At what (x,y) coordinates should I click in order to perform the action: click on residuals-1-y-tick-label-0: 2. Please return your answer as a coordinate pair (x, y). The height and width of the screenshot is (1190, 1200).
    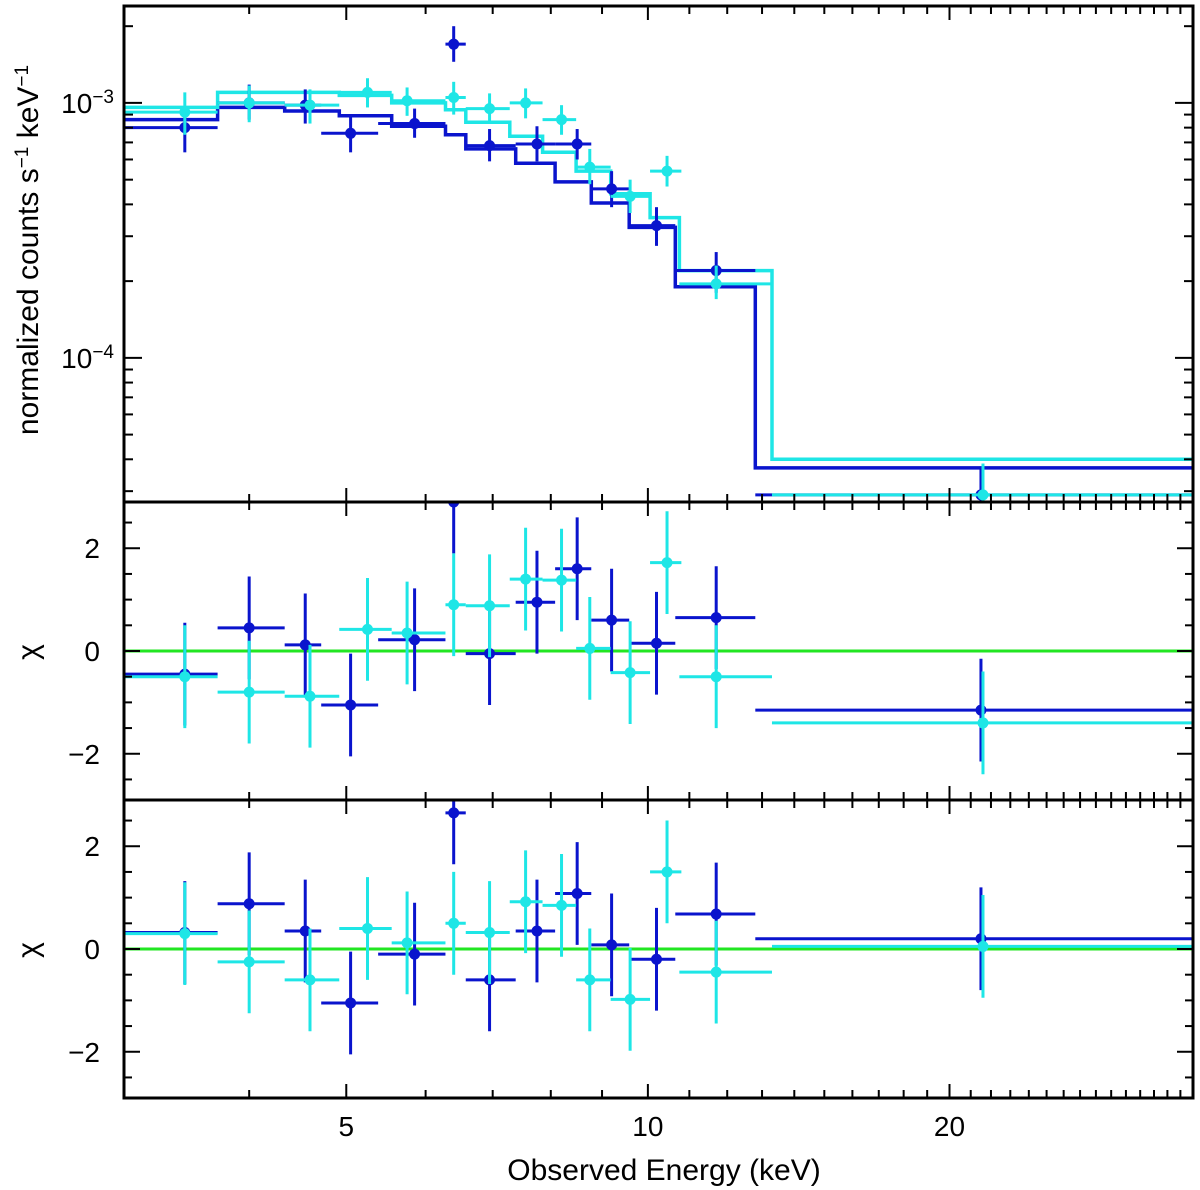
    Looking at the image, I should click on (92, 548).